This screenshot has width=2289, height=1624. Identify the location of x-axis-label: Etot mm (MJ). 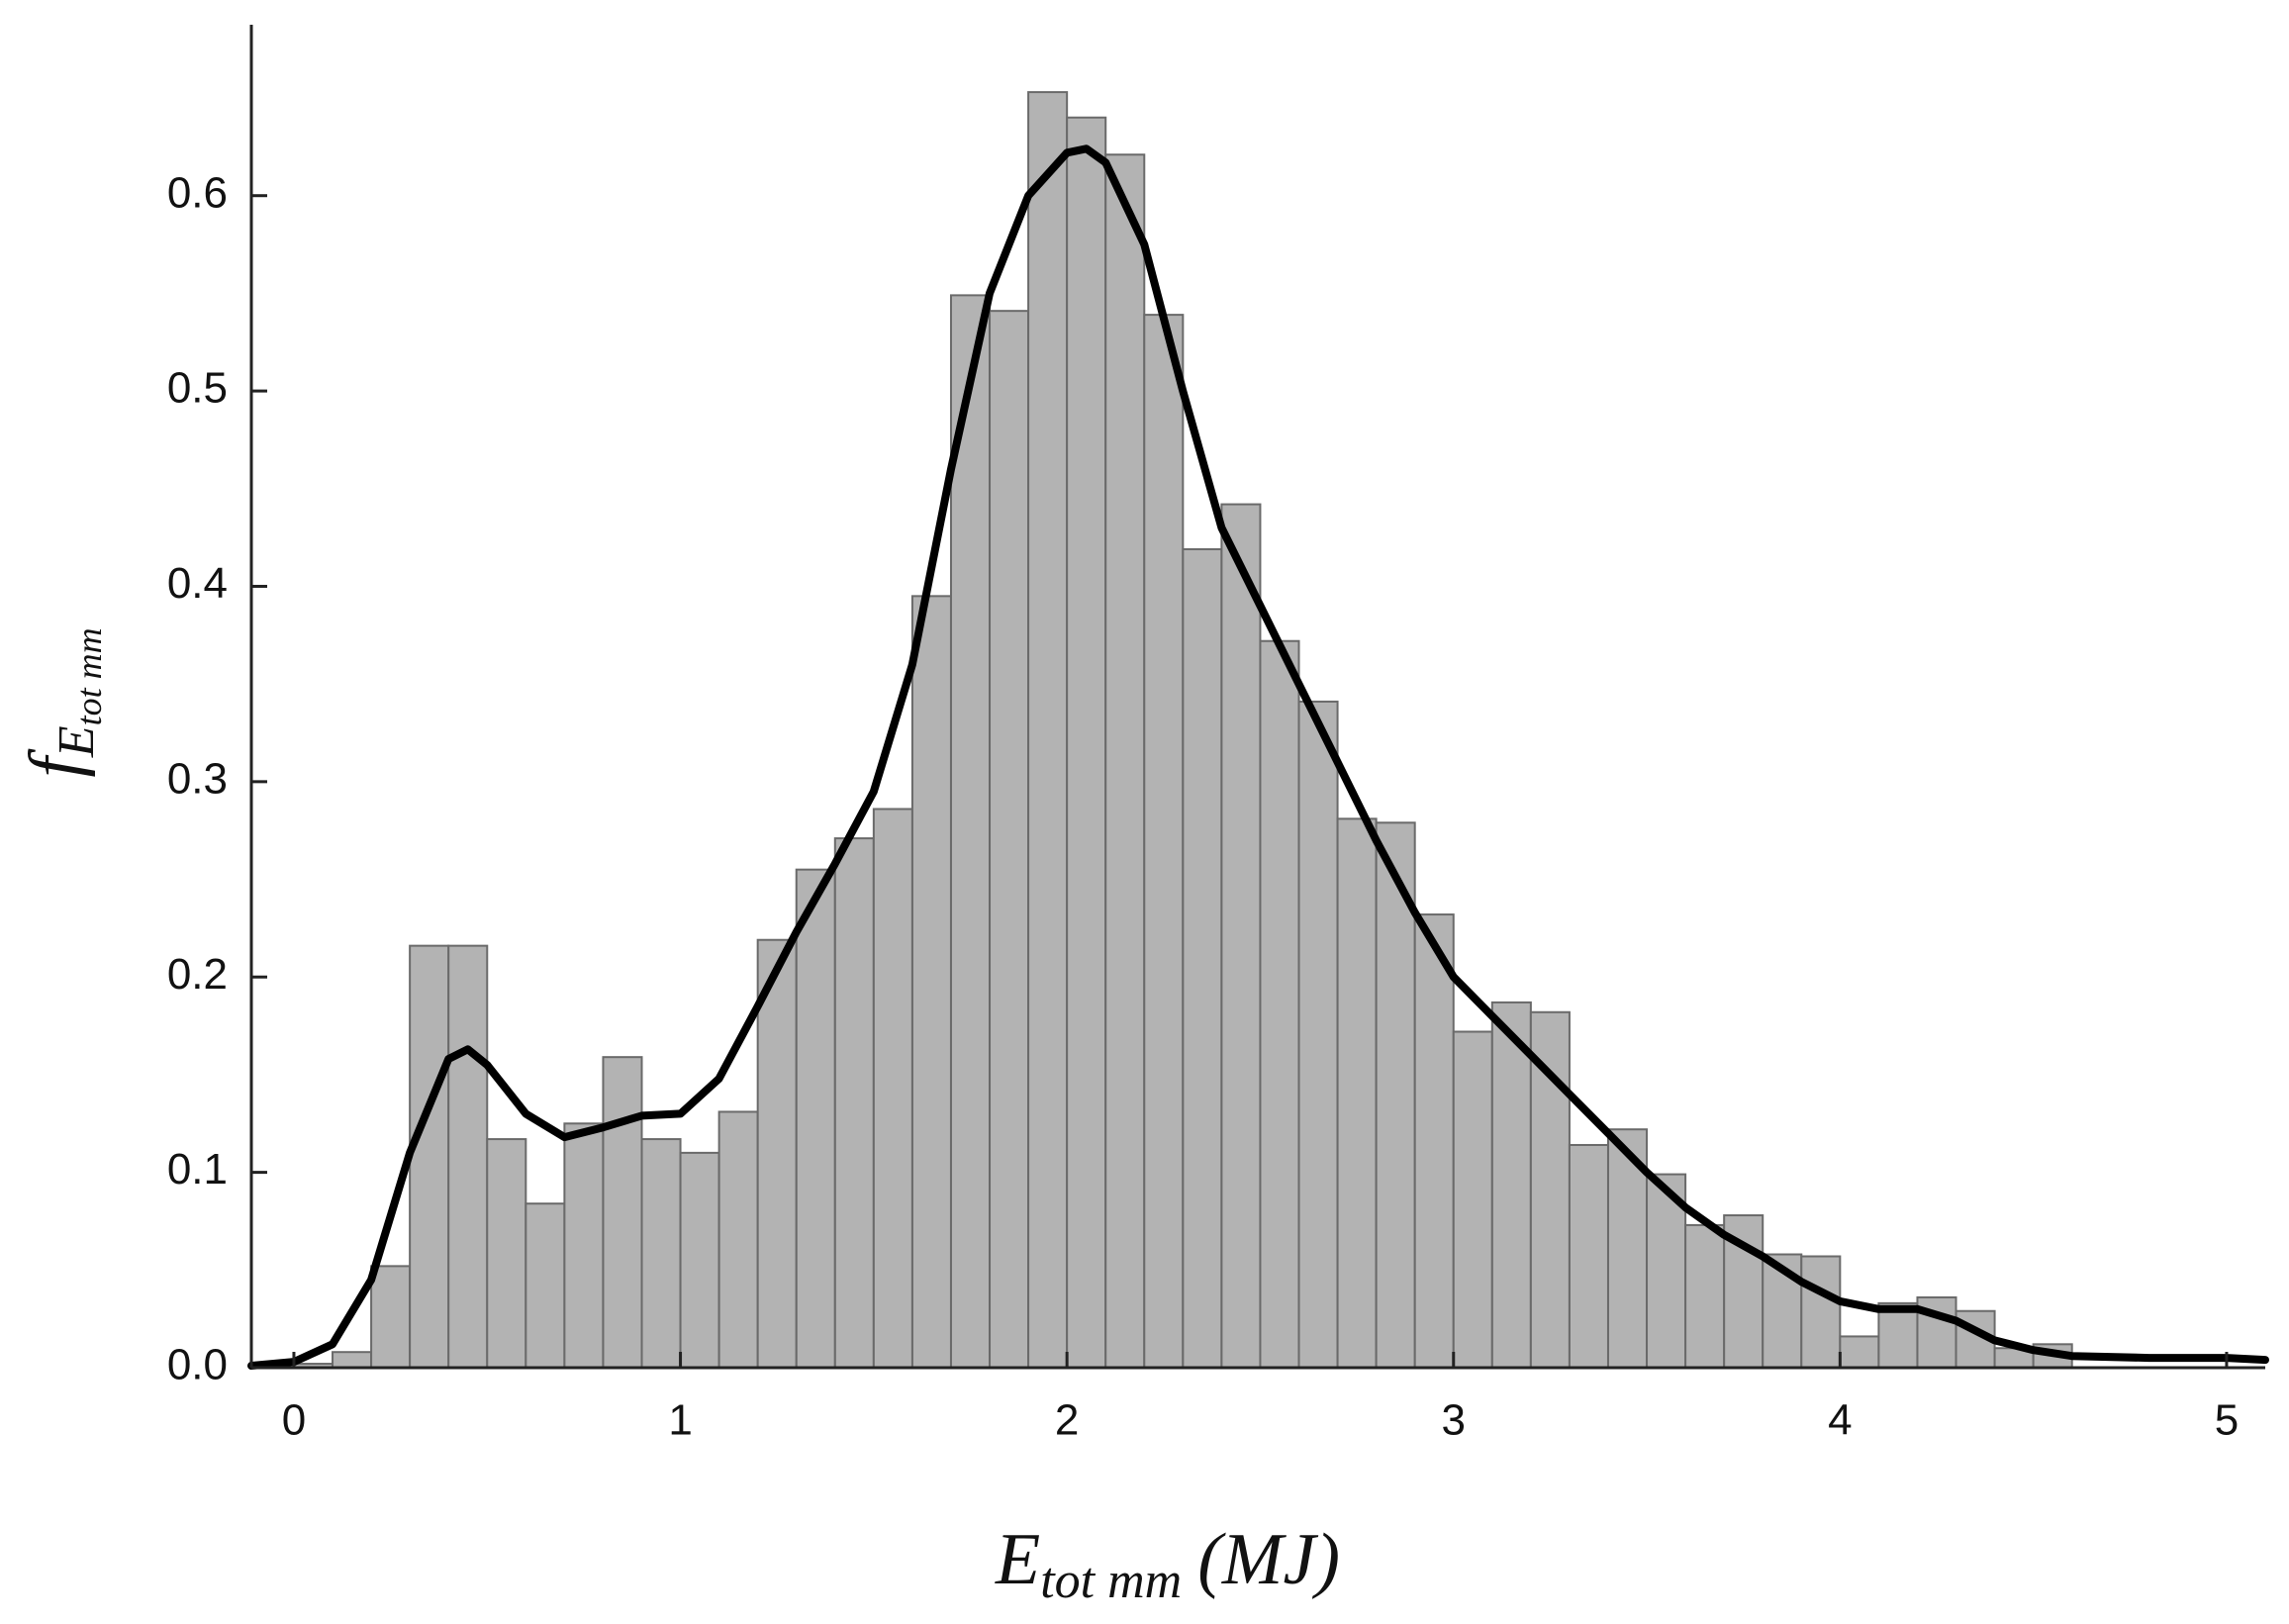
(1167, 1564).